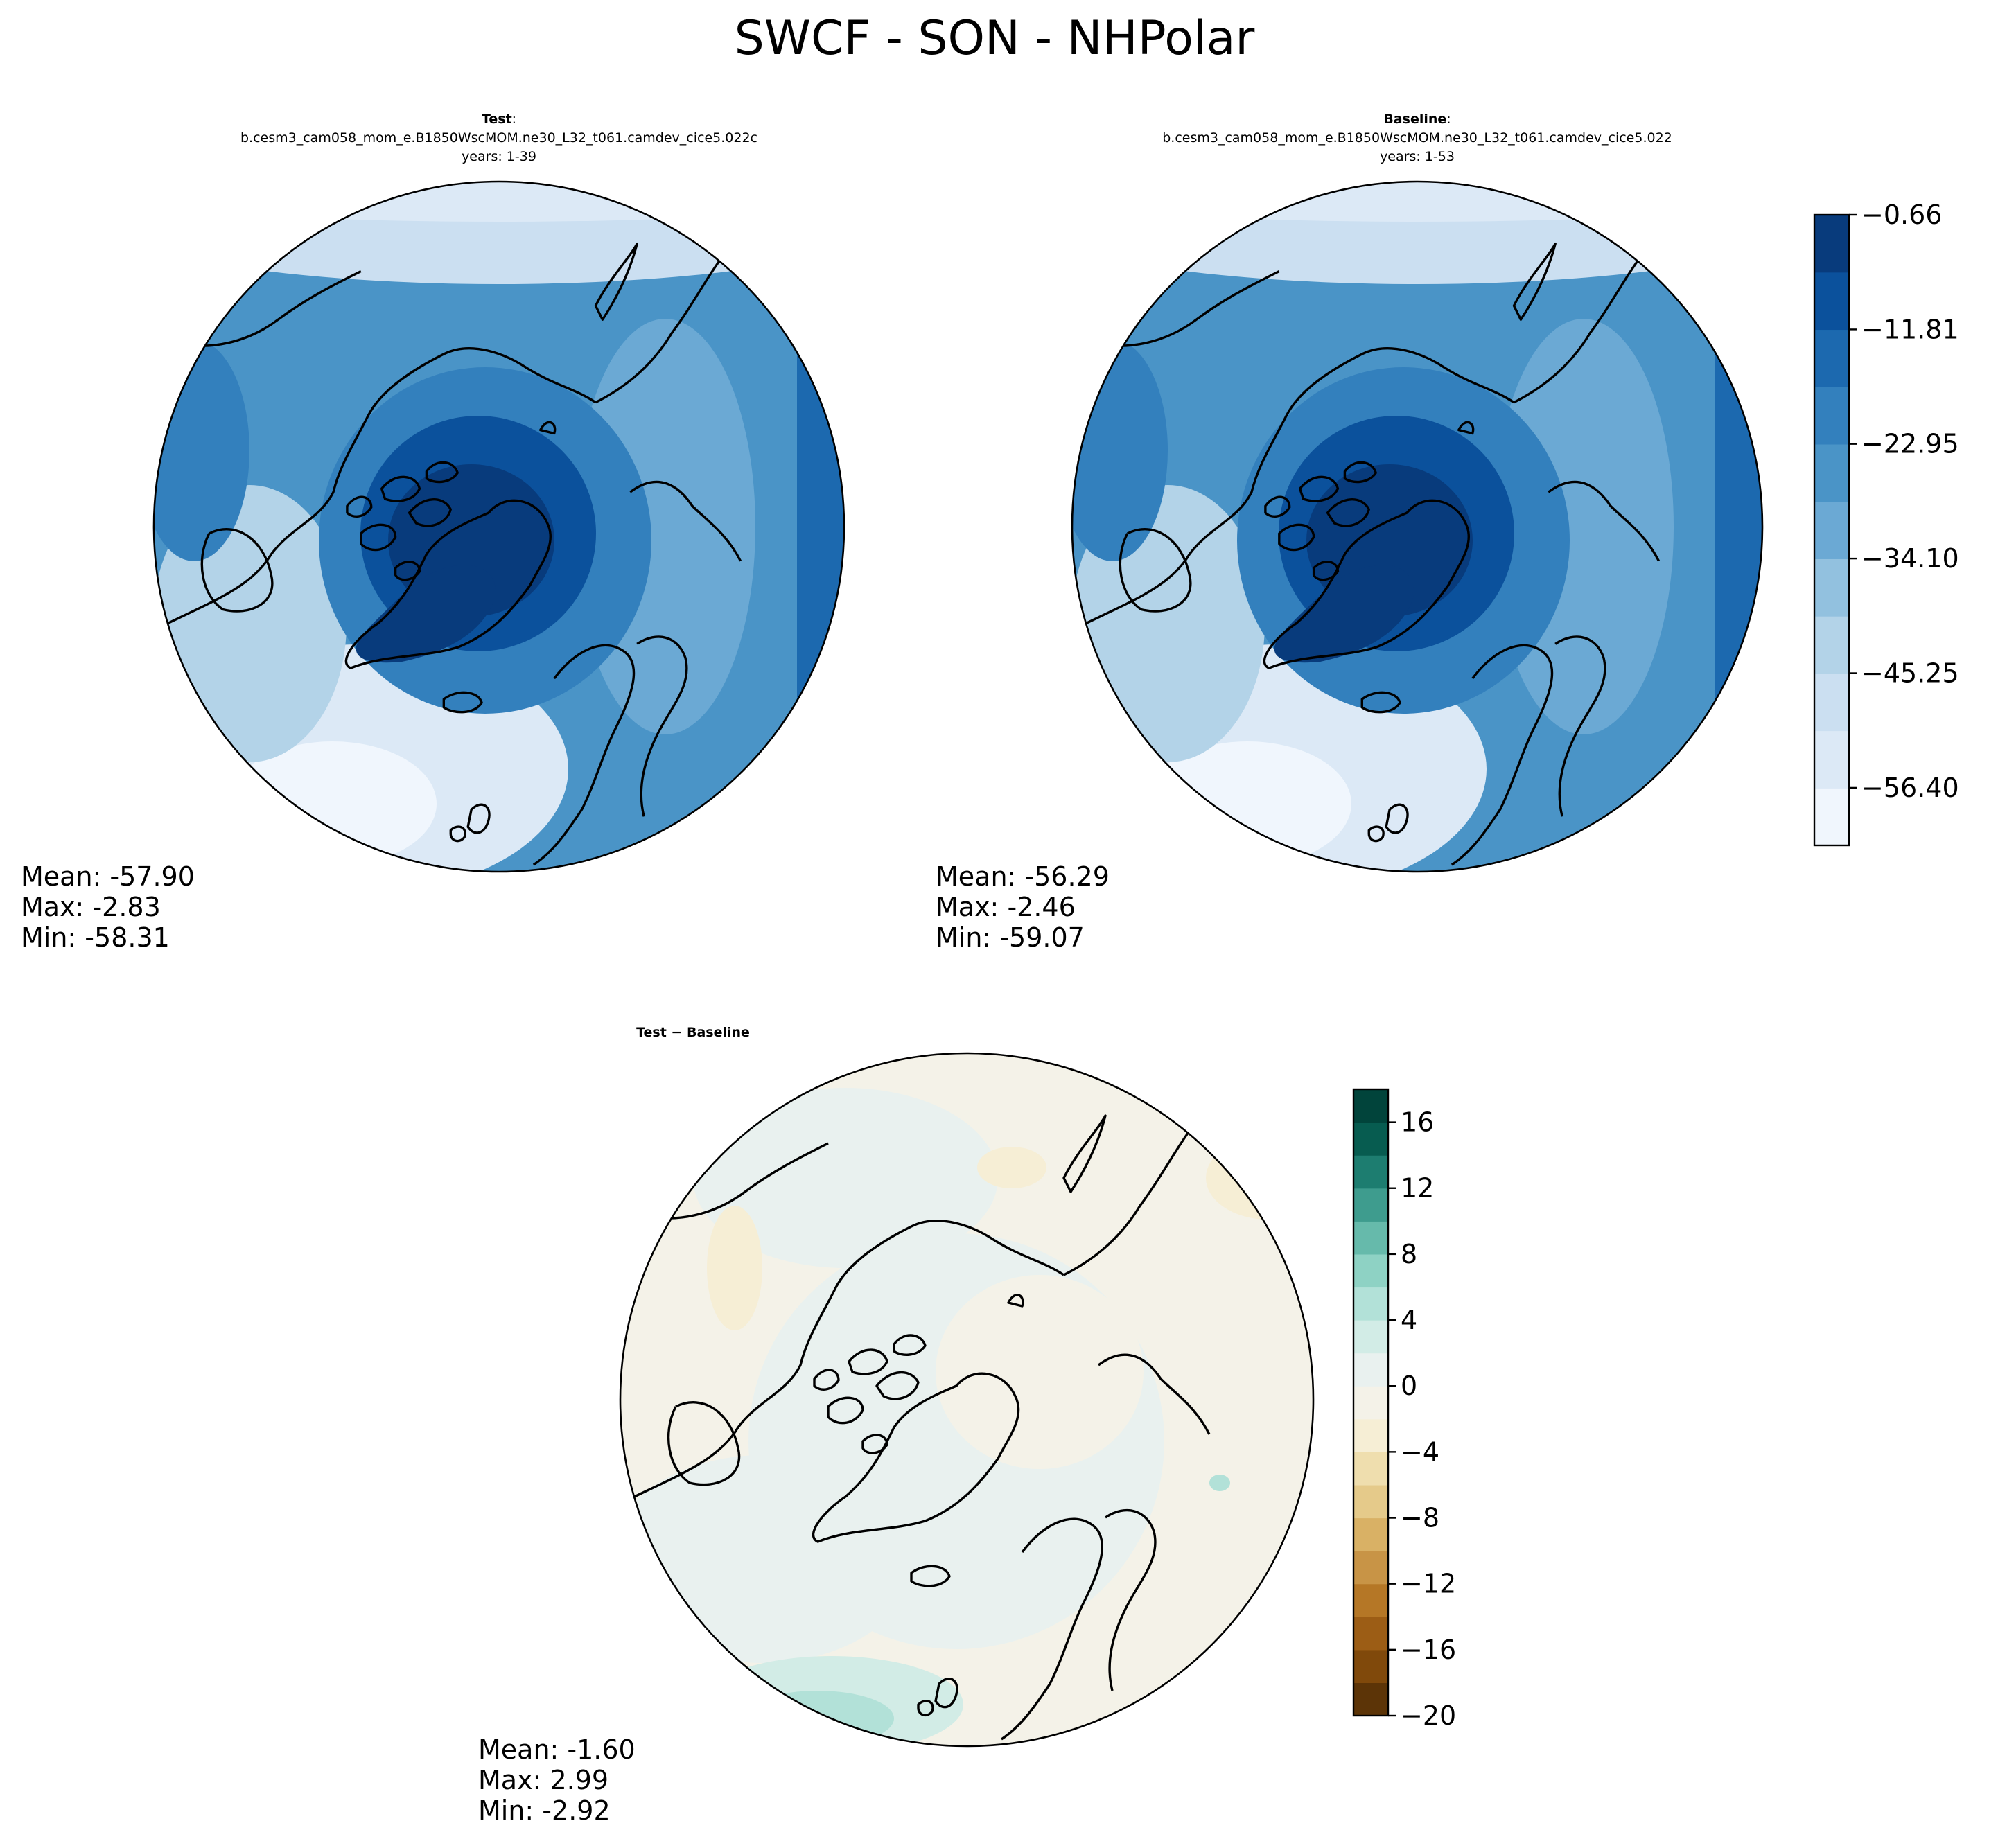 This screenshot has height=1848, width=1989. Describe the element at coordinates (95, 937) in the screenshot. I see `test-min: Min: -58.31` at that location.